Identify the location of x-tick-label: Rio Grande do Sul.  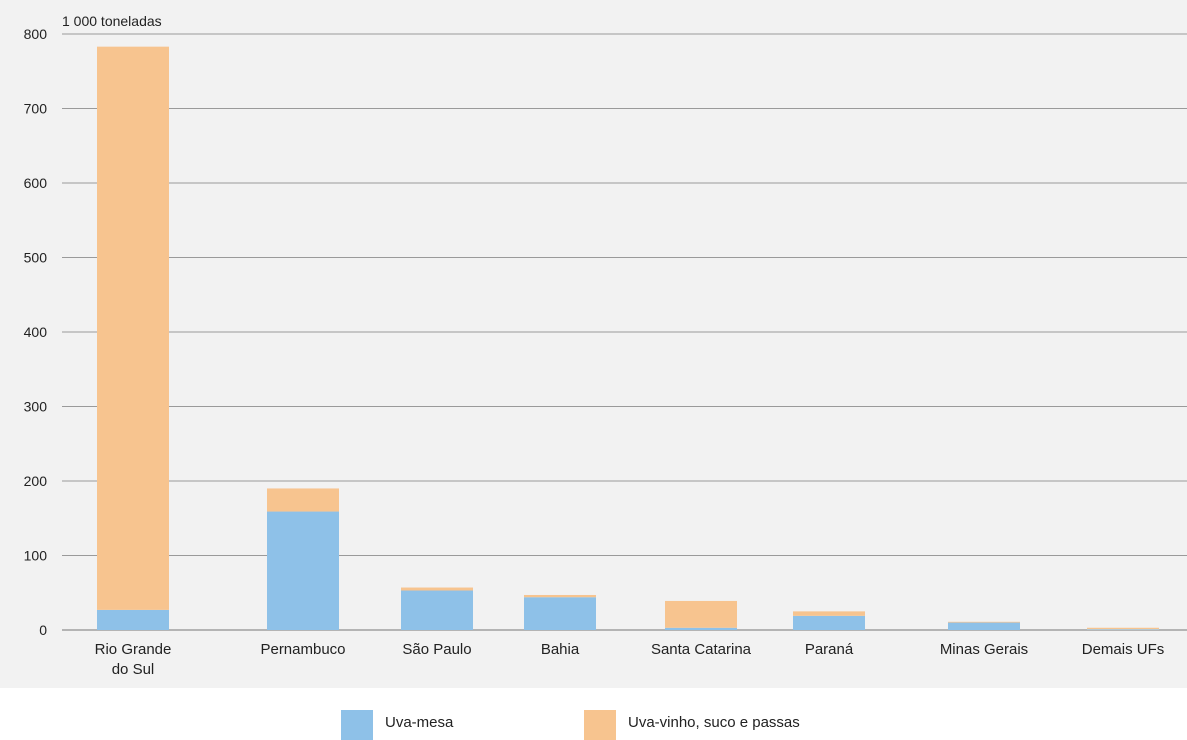
(133, 659).